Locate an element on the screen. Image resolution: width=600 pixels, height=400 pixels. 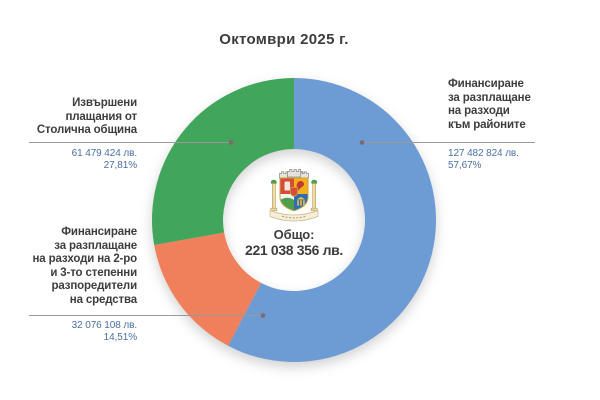
leader-dot-orange-segment is located at coordinates (263, 315).